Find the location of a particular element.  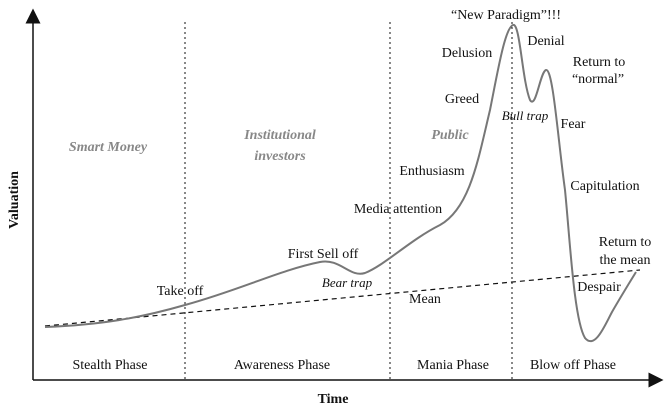

annotation: Fear is located at coordinates (573, 124).